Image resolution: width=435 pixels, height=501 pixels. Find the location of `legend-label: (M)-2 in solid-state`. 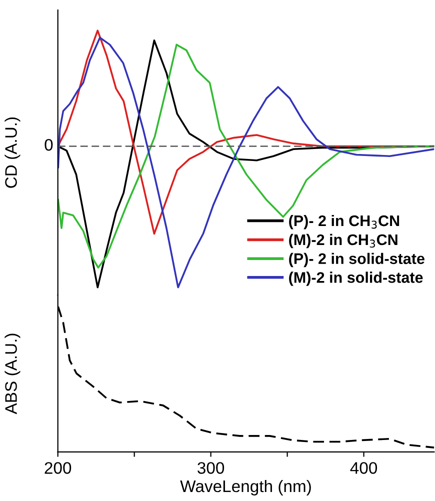

legend-label: (M)-2 in solid-state is located at coordinates (356, 279).